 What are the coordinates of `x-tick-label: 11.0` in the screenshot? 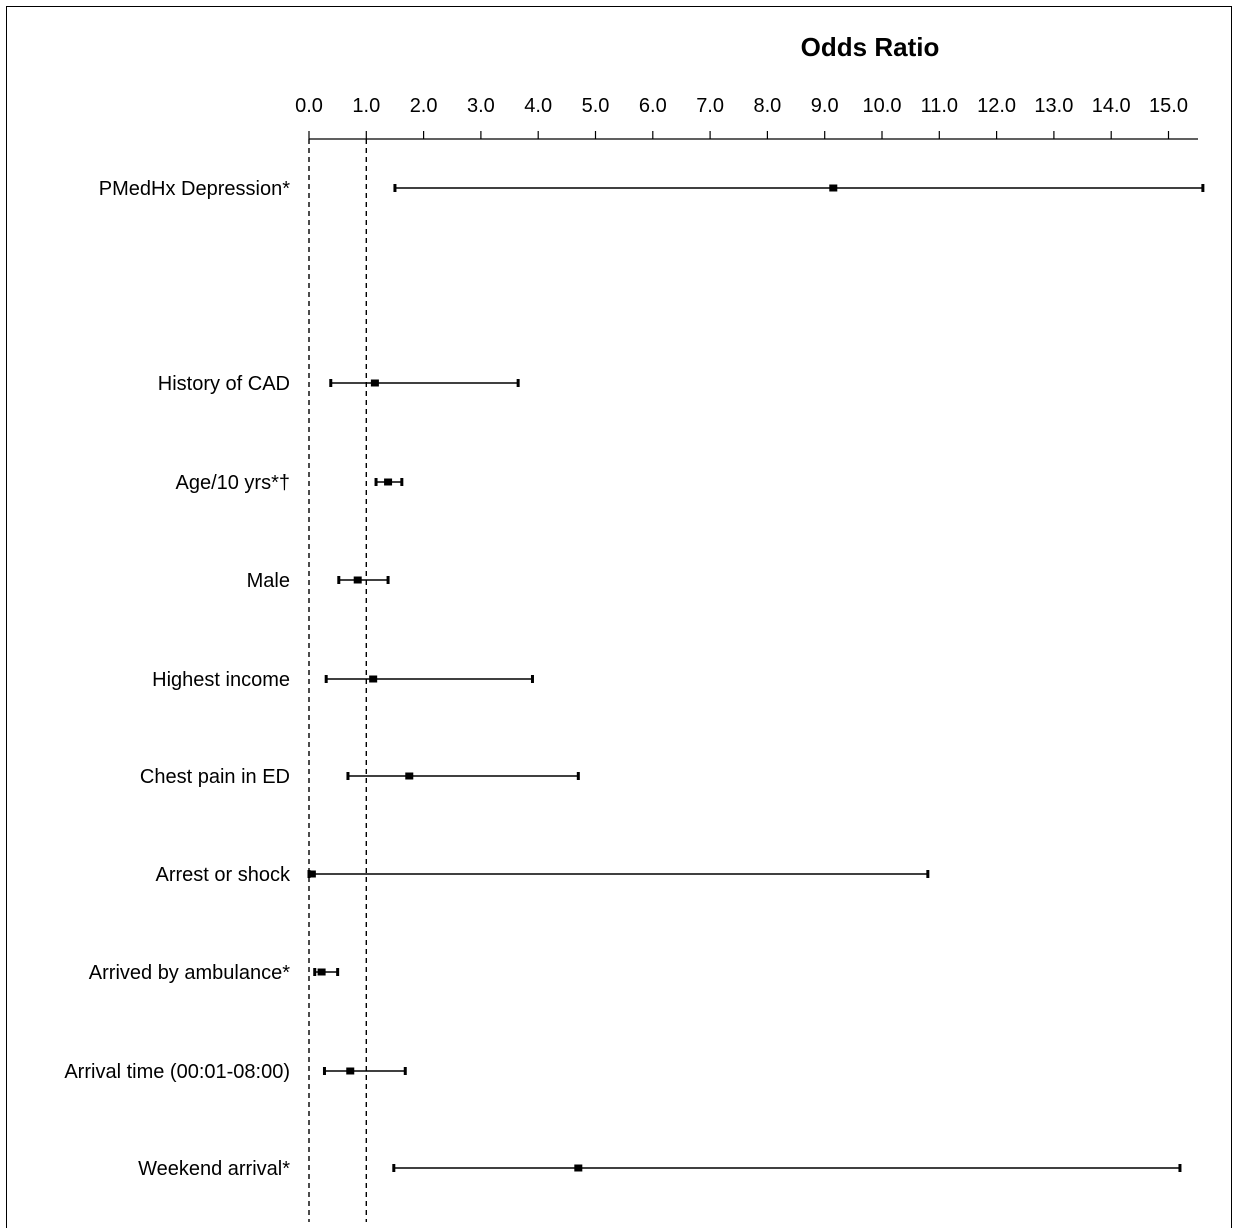 It's located at (939, 106).